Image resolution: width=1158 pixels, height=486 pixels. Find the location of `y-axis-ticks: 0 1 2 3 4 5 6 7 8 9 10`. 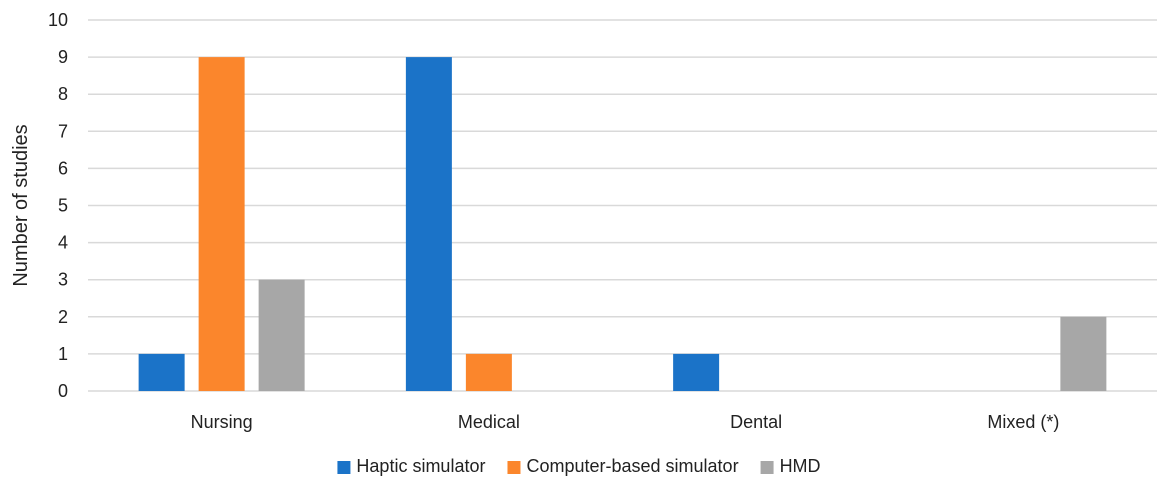

y-axis-ticks: 0 1 2 3 4 5 6 7 8 9 10 is located at coordinates (58, 205).